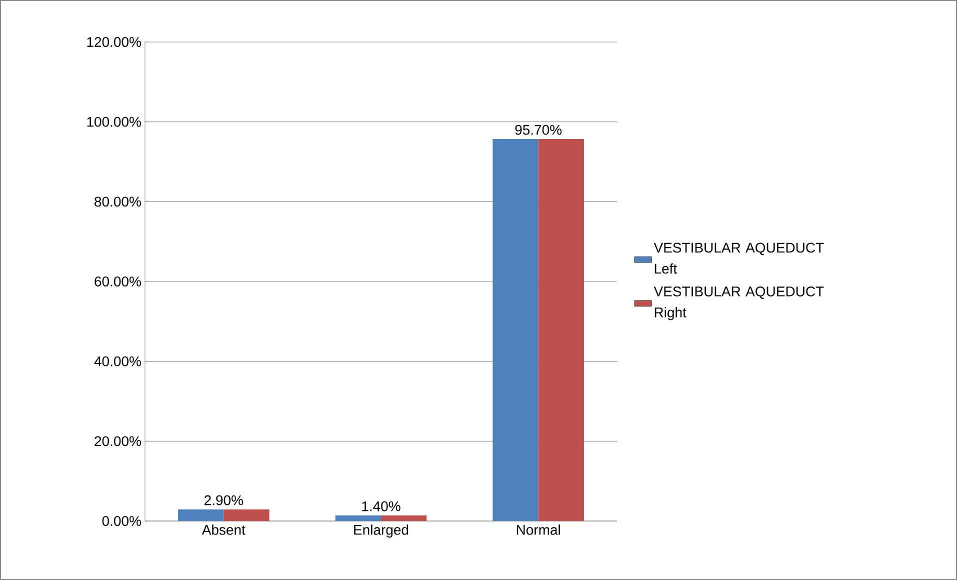 This screenshot has height=580, width=957. Describe the element at coordinates (114, 42) in the screenshot. I see `y-tick-label: 120.00%` at that location.